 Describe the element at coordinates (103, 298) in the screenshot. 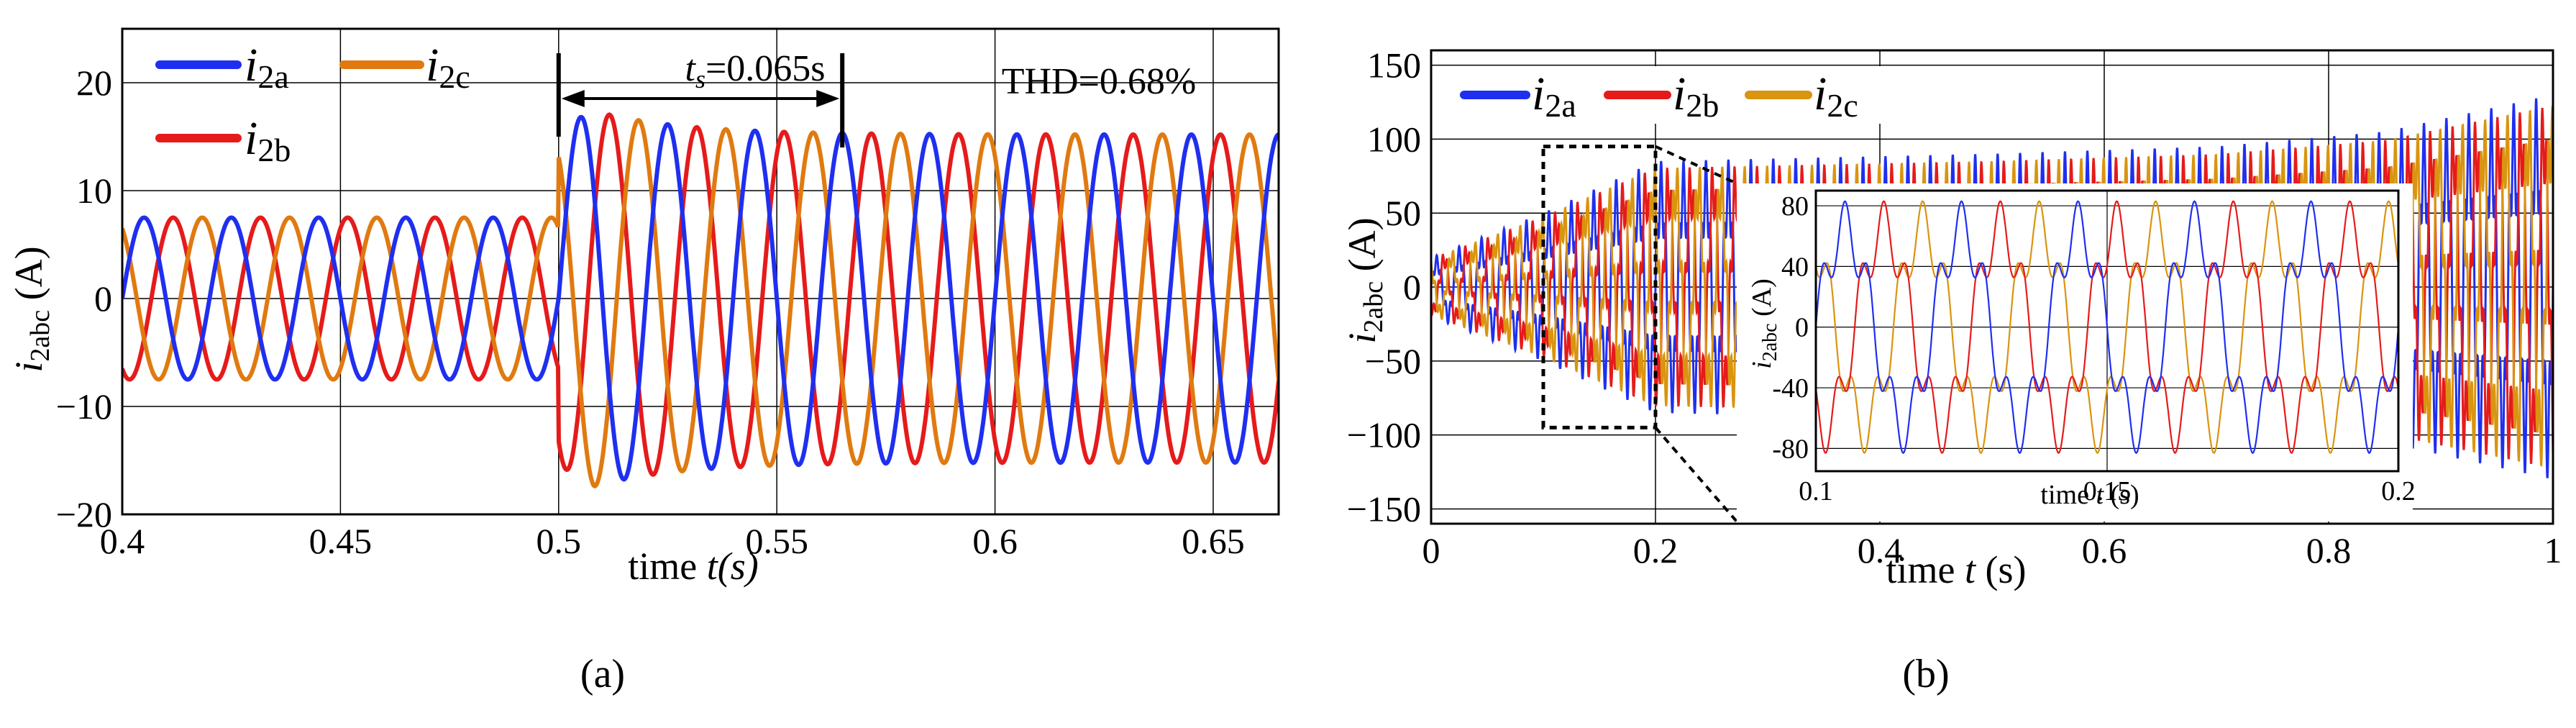

I see `chart-a-y-tick-label: 0` at that location.